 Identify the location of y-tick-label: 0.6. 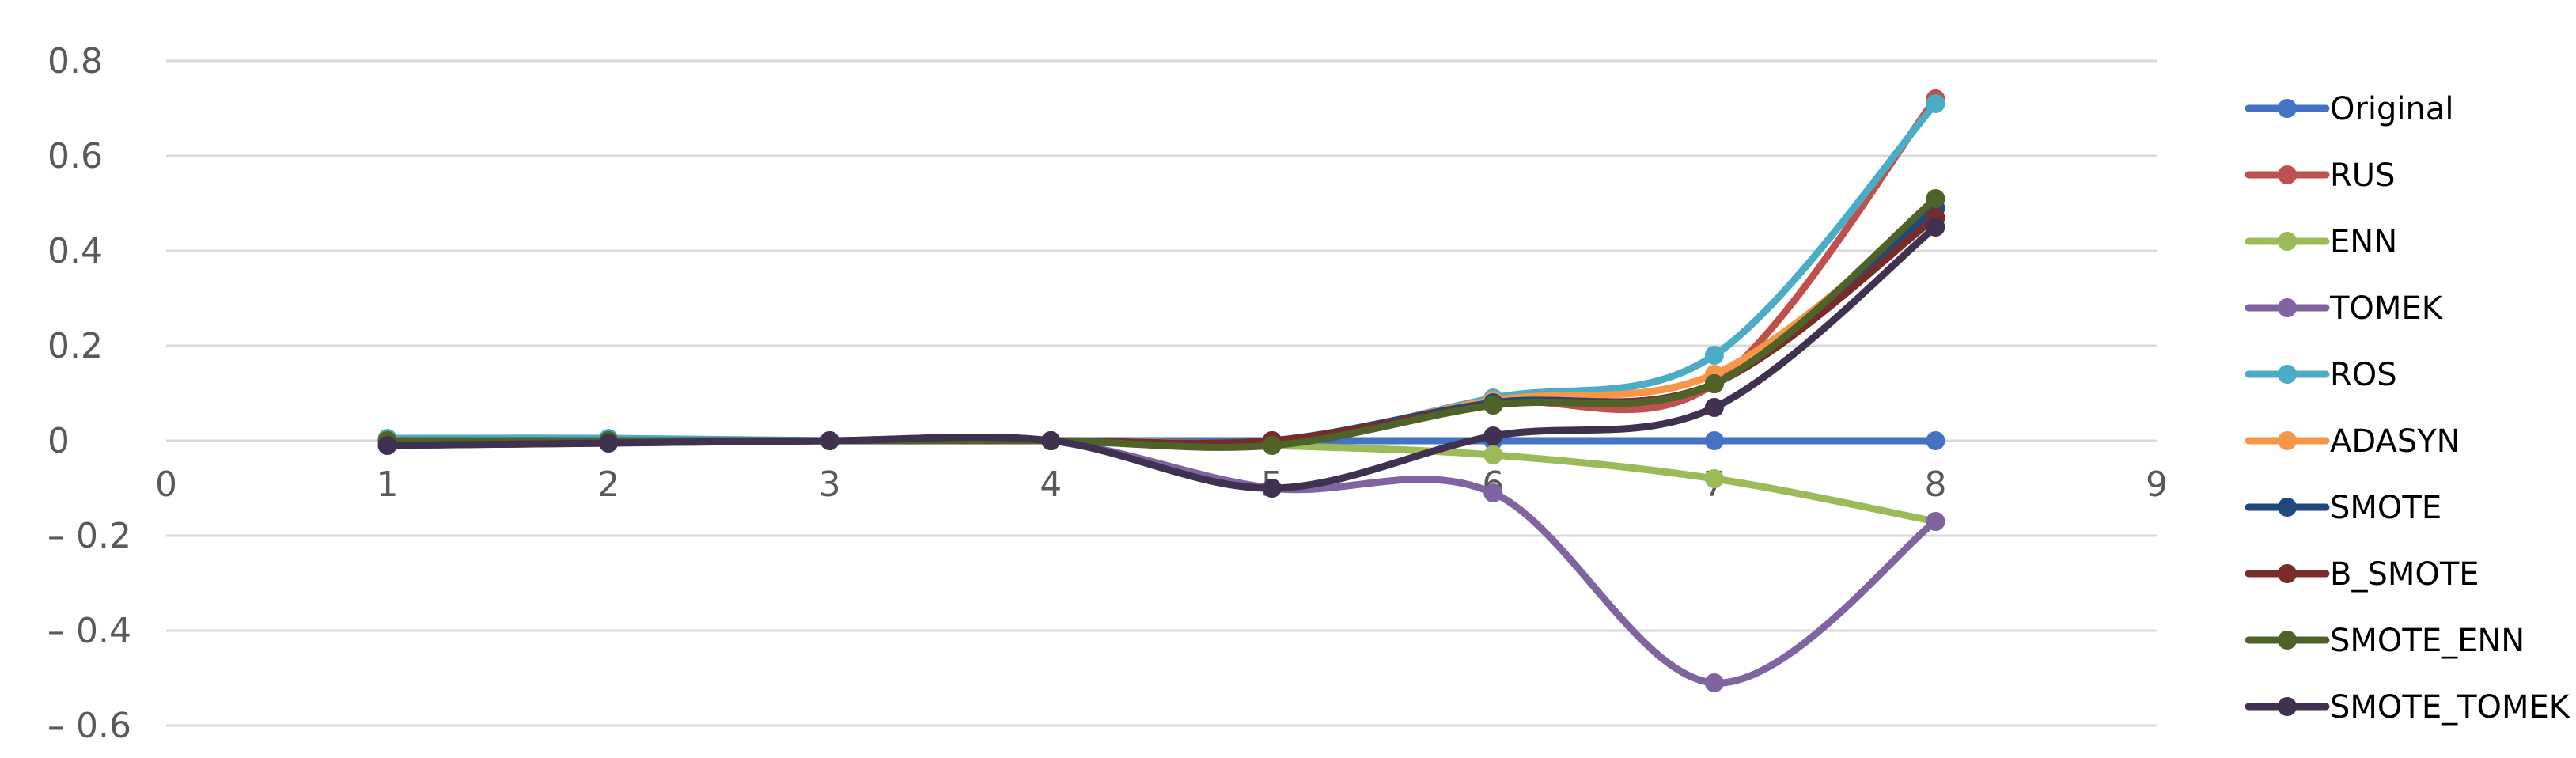
(75, 156).